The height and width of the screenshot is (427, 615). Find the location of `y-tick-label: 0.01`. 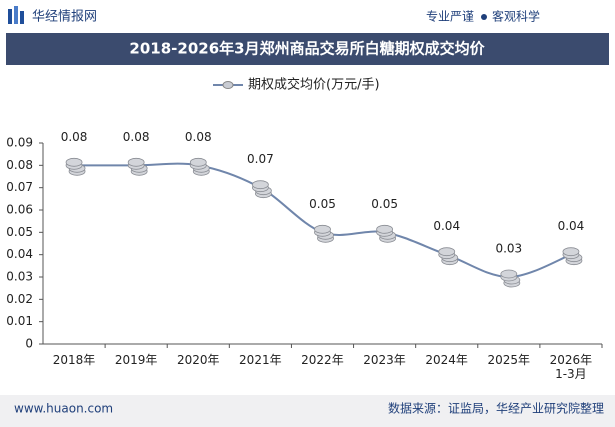

y-tick-label: 0.01 is located at coordinates (19, 321).